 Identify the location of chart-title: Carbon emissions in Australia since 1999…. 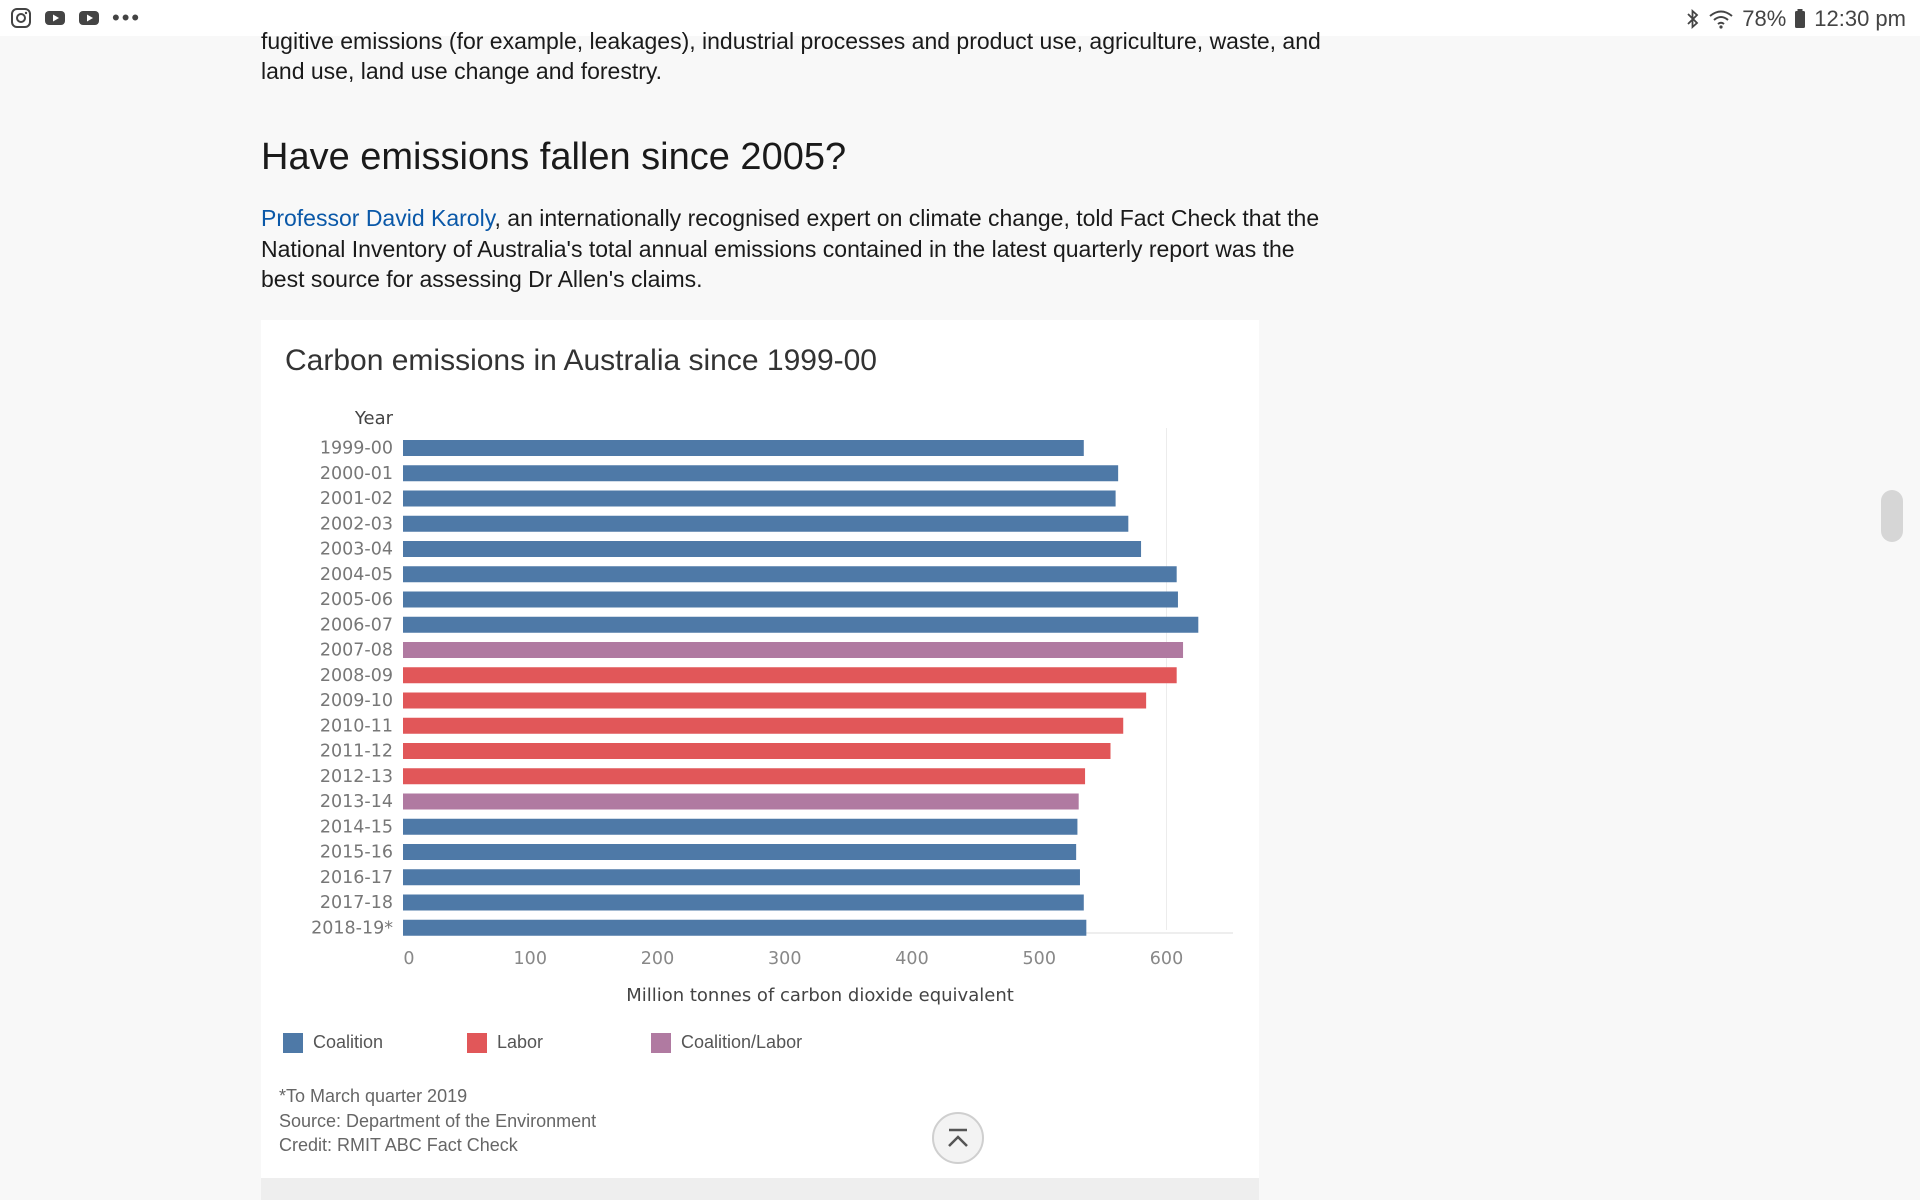
(581, 360).